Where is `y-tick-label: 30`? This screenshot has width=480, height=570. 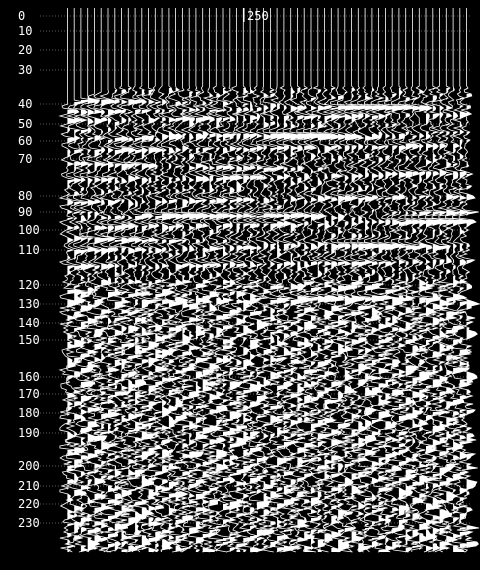 y-tick-label: 30 is located at coordinates (25, 70).